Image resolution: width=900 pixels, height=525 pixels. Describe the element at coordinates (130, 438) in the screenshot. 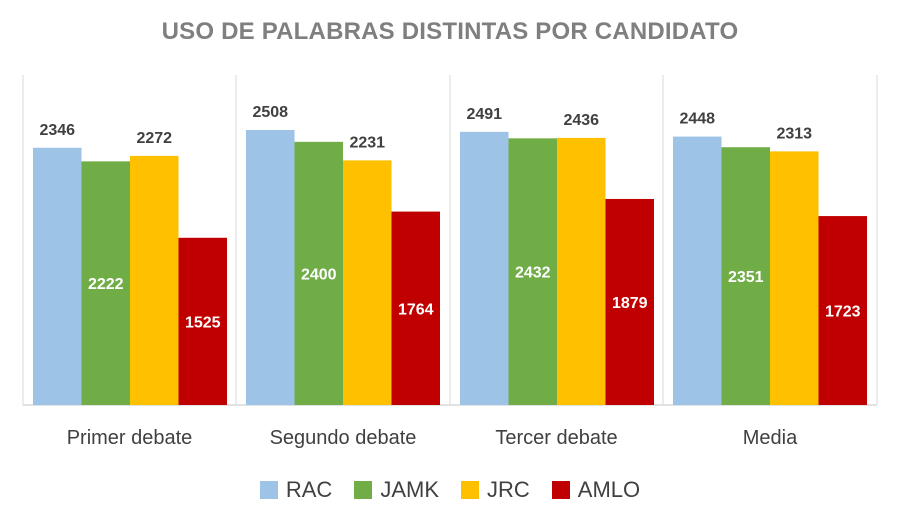

I see `category-label: Primer debate` at that location.